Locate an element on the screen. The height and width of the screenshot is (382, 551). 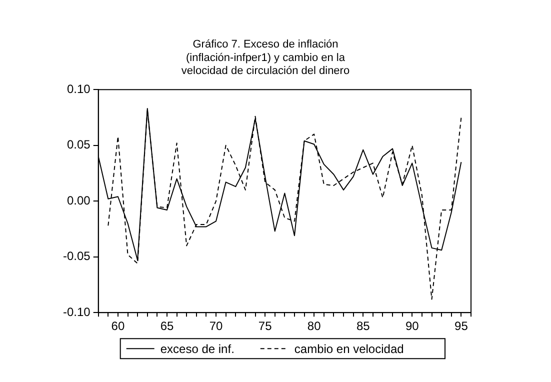
x-tick-label: 95 is located at coordinates (461, 326).